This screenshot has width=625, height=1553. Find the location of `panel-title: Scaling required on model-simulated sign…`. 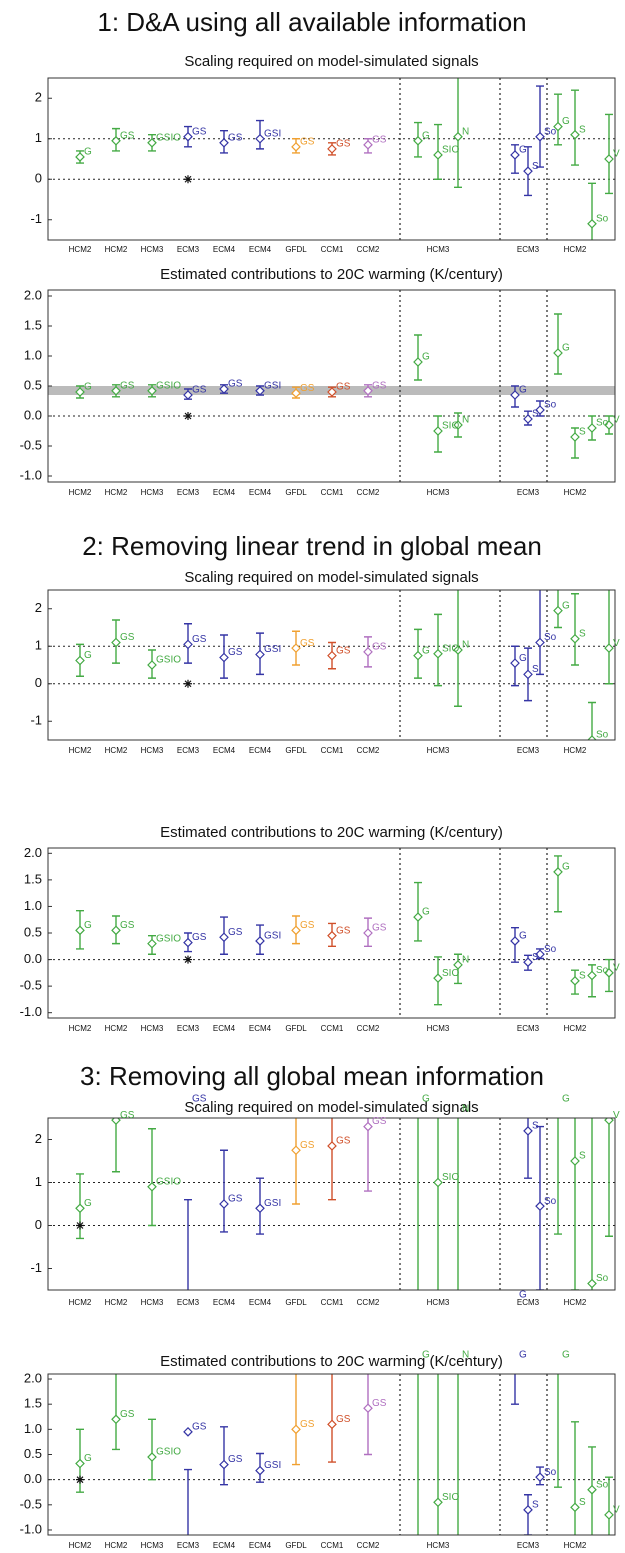

panel-title: Scaling required on model-simulated sign… is located at coordinates (331, 61).